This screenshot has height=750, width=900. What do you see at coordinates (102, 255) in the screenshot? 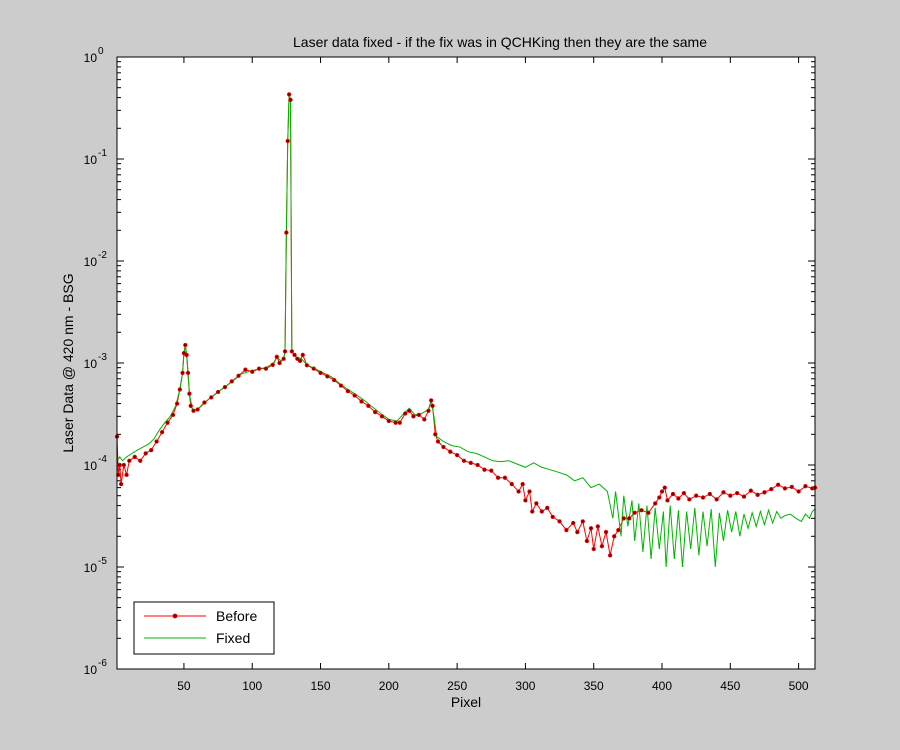
I see `y-tick-label-exponent: -2` at bounding box center [102, 255].